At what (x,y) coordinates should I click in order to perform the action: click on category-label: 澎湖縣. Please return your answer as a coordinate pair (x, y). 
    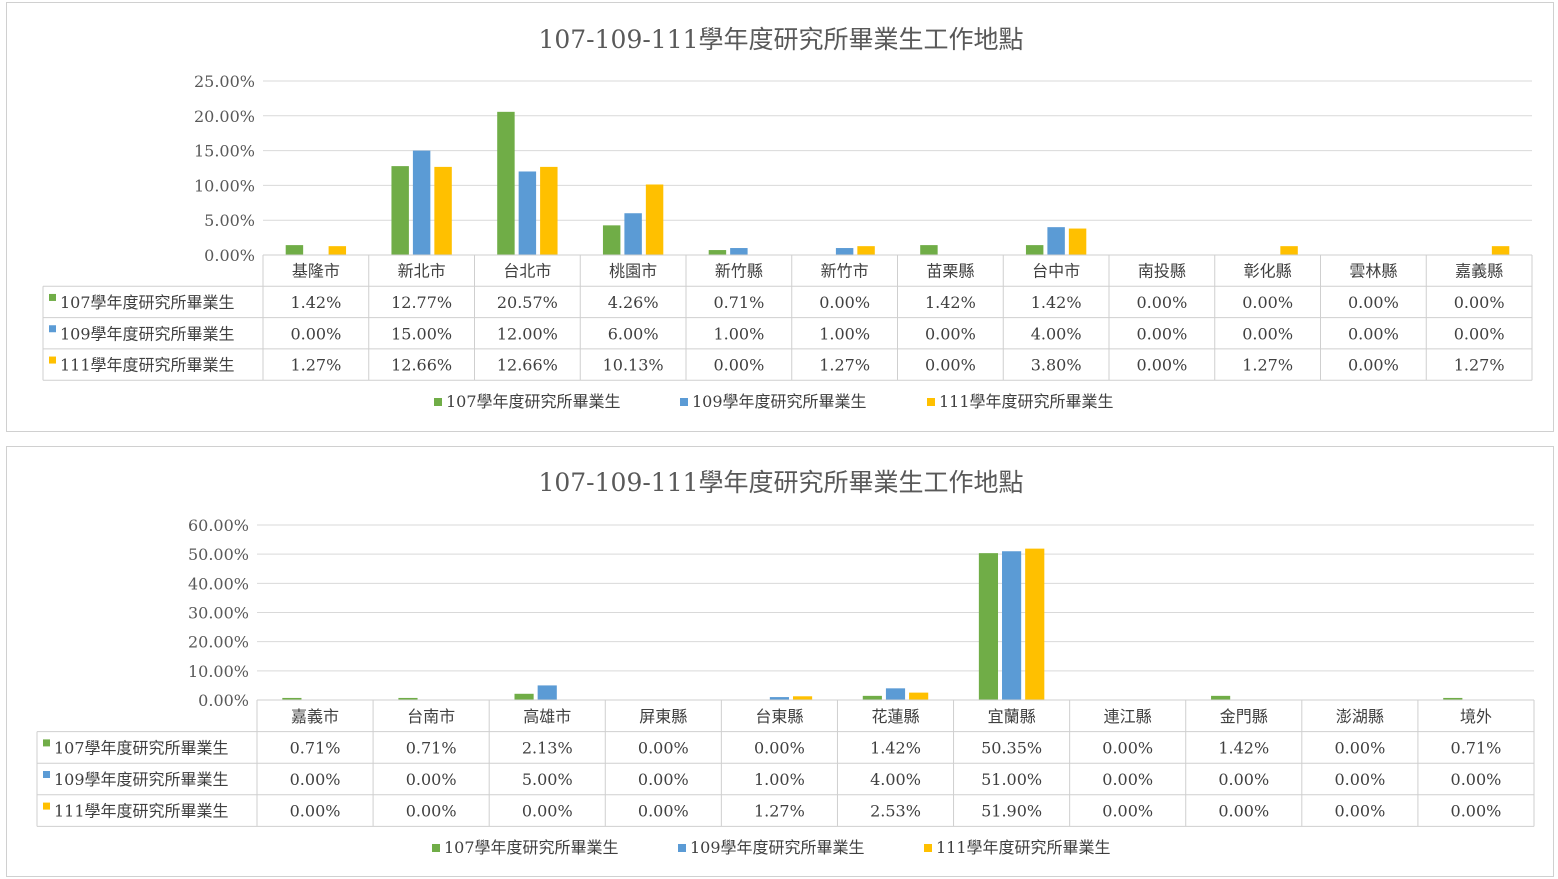
    Looking at the image, I should click on (1360, 716).